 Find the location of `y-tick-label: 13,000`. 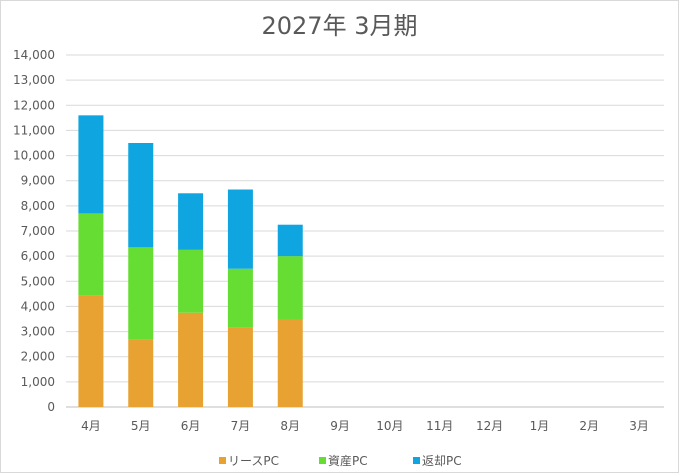

y-tick-label: 13,000 is located at coordinates (34, 80).